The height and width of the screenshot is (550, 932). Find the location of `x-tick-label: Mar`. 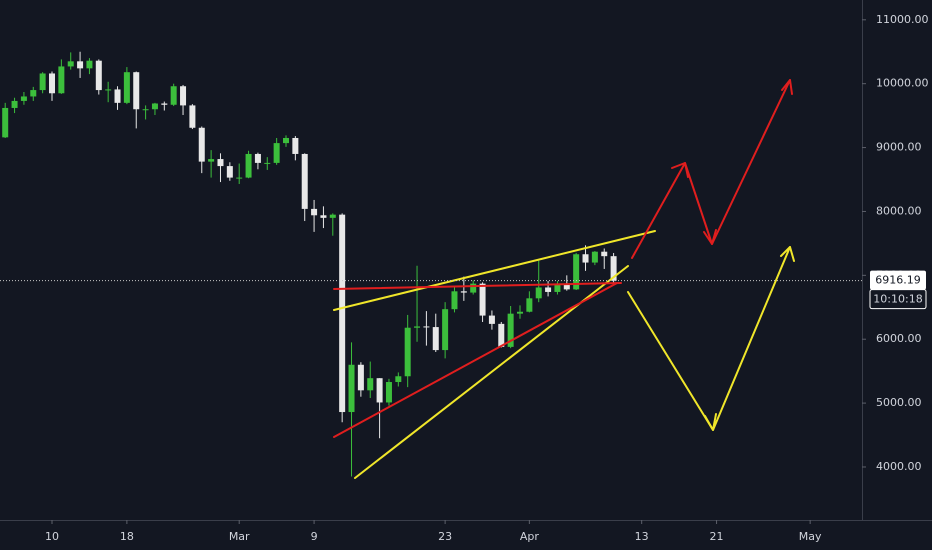

x-tick-label: Mar is located at coordinates (239, 536).